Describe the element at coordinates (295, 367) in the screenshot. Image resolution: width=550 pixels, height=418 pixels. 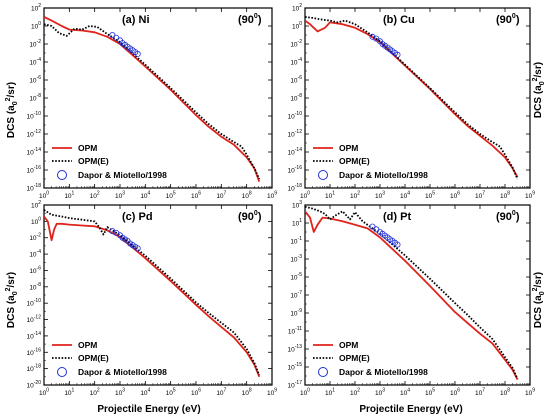
I see `y-tick-label: 10⁻¹⁵` at that location.